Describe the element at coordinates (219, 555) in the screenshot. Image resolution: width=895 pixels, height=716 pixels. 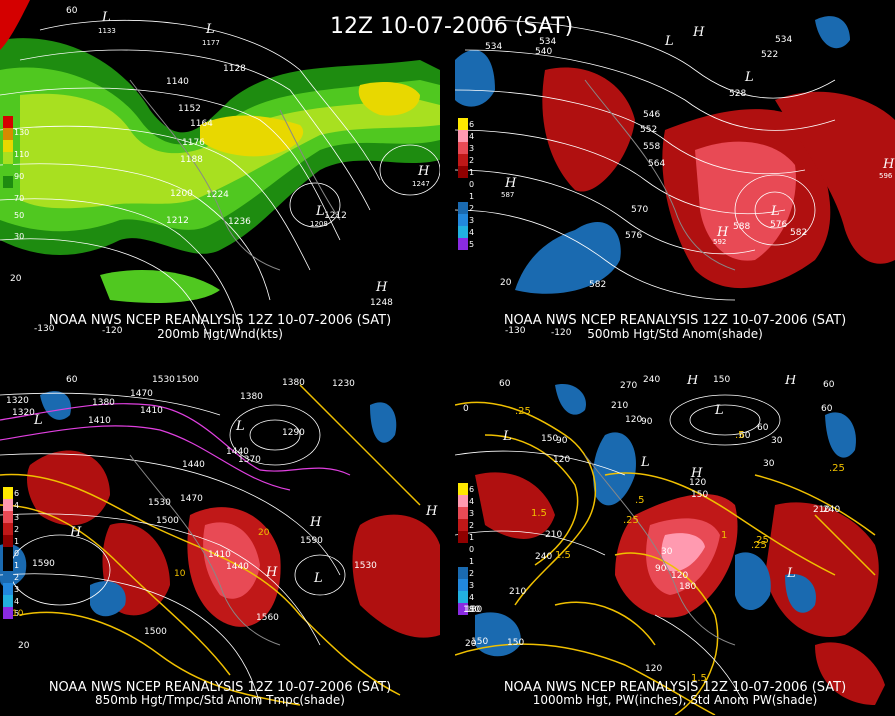
I see `contour-label: 1410` at that location.